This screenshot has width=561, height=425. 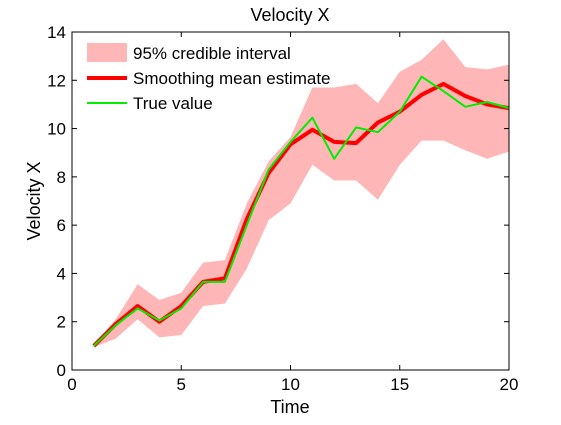 What do you see at coordinates (71, 384) in the screenshot?
I see `x-tick-label: 0` at bounding box center [71, 384].